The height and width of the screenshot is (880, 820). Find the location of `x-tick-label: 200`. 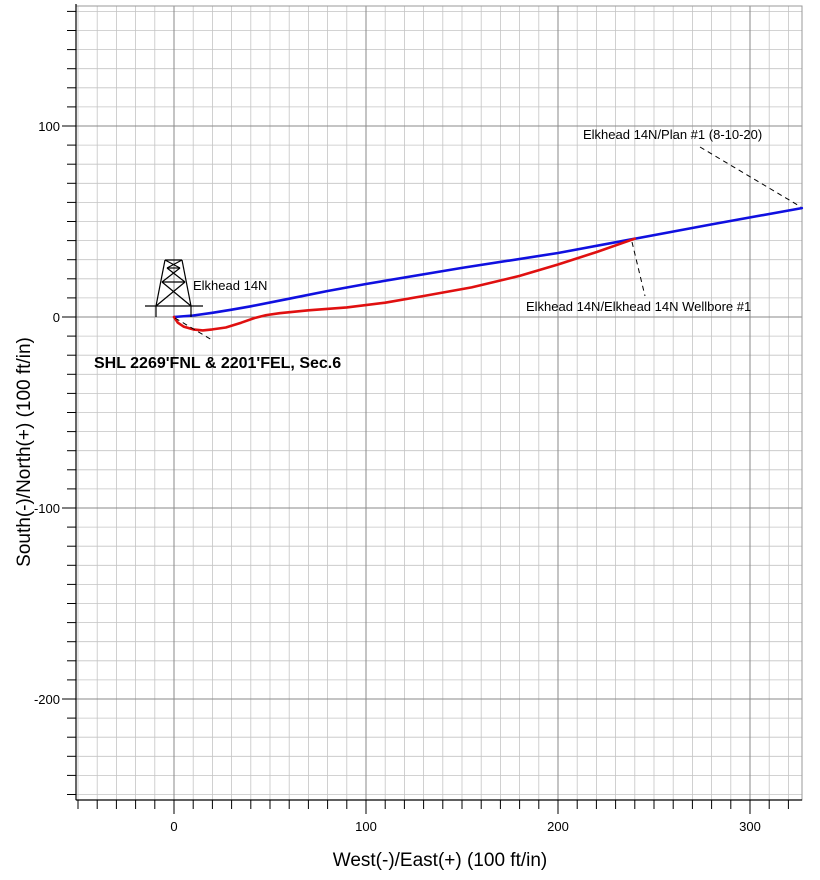

x-tick-label: 200 is located at coordinates (558, 826).